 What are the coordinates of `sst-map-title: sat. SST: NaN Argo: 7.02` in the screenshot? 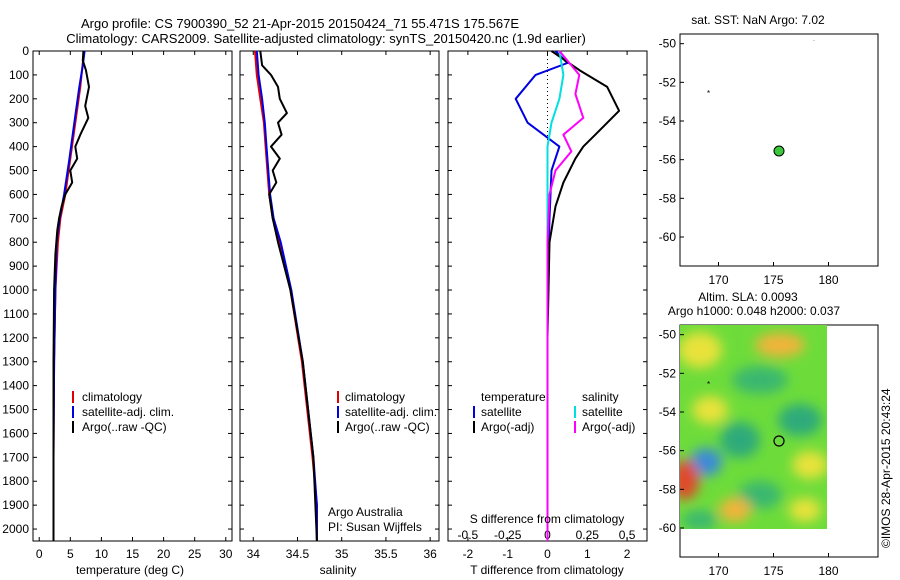 It's located at (758, 20).